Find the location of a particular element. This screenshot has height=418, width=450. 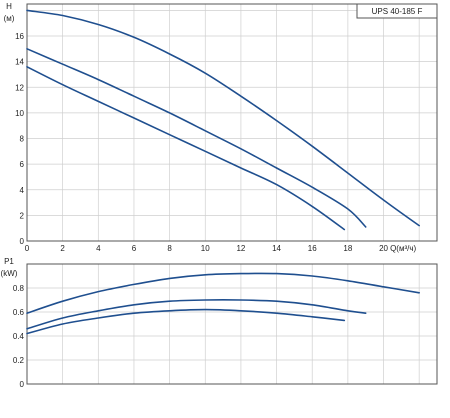

y-tick-label: 0.4 is located at coordinates (19, 336).